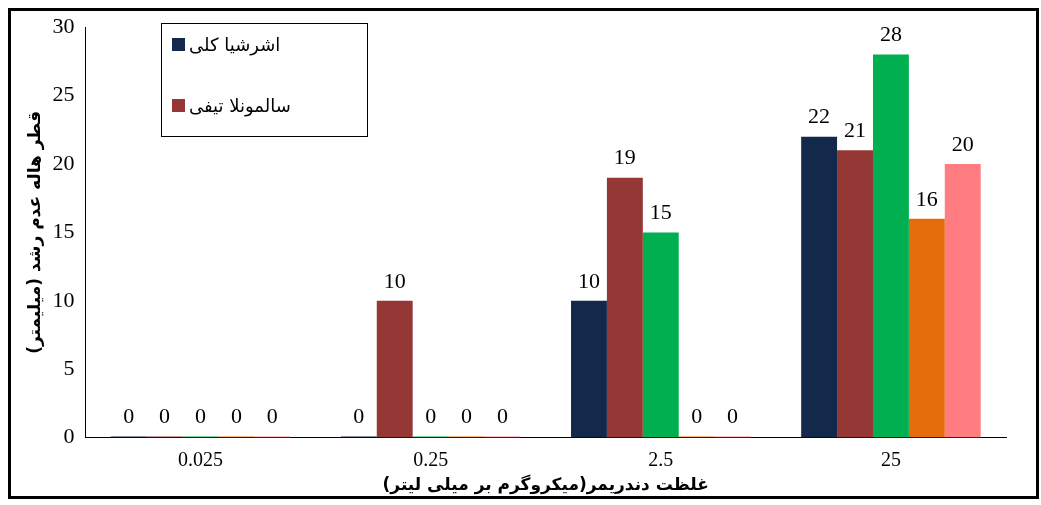  What do you see at coordinates (63, 299) in the screenshot?
I see `y-tick-label: 10` at bounding box center [63, 299].